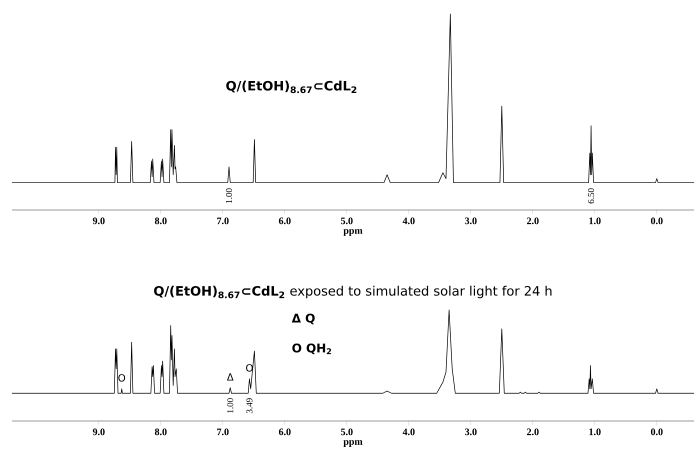 The width and height of the screenshot is (694, 459). What do you see at coordinates (122, 378) in the screenshot?
I see `annotation: O` at bounding box center [122, 378].